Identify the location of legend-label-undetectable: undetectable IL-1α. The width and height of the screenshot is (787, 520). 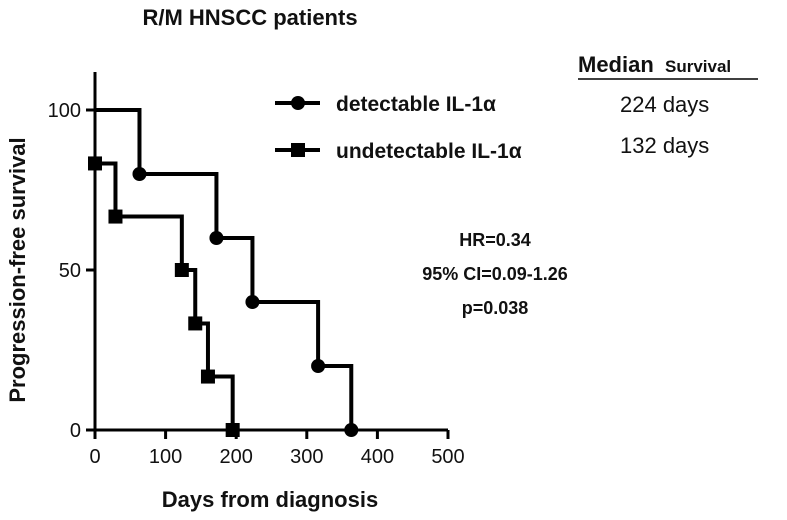
(429, 151).